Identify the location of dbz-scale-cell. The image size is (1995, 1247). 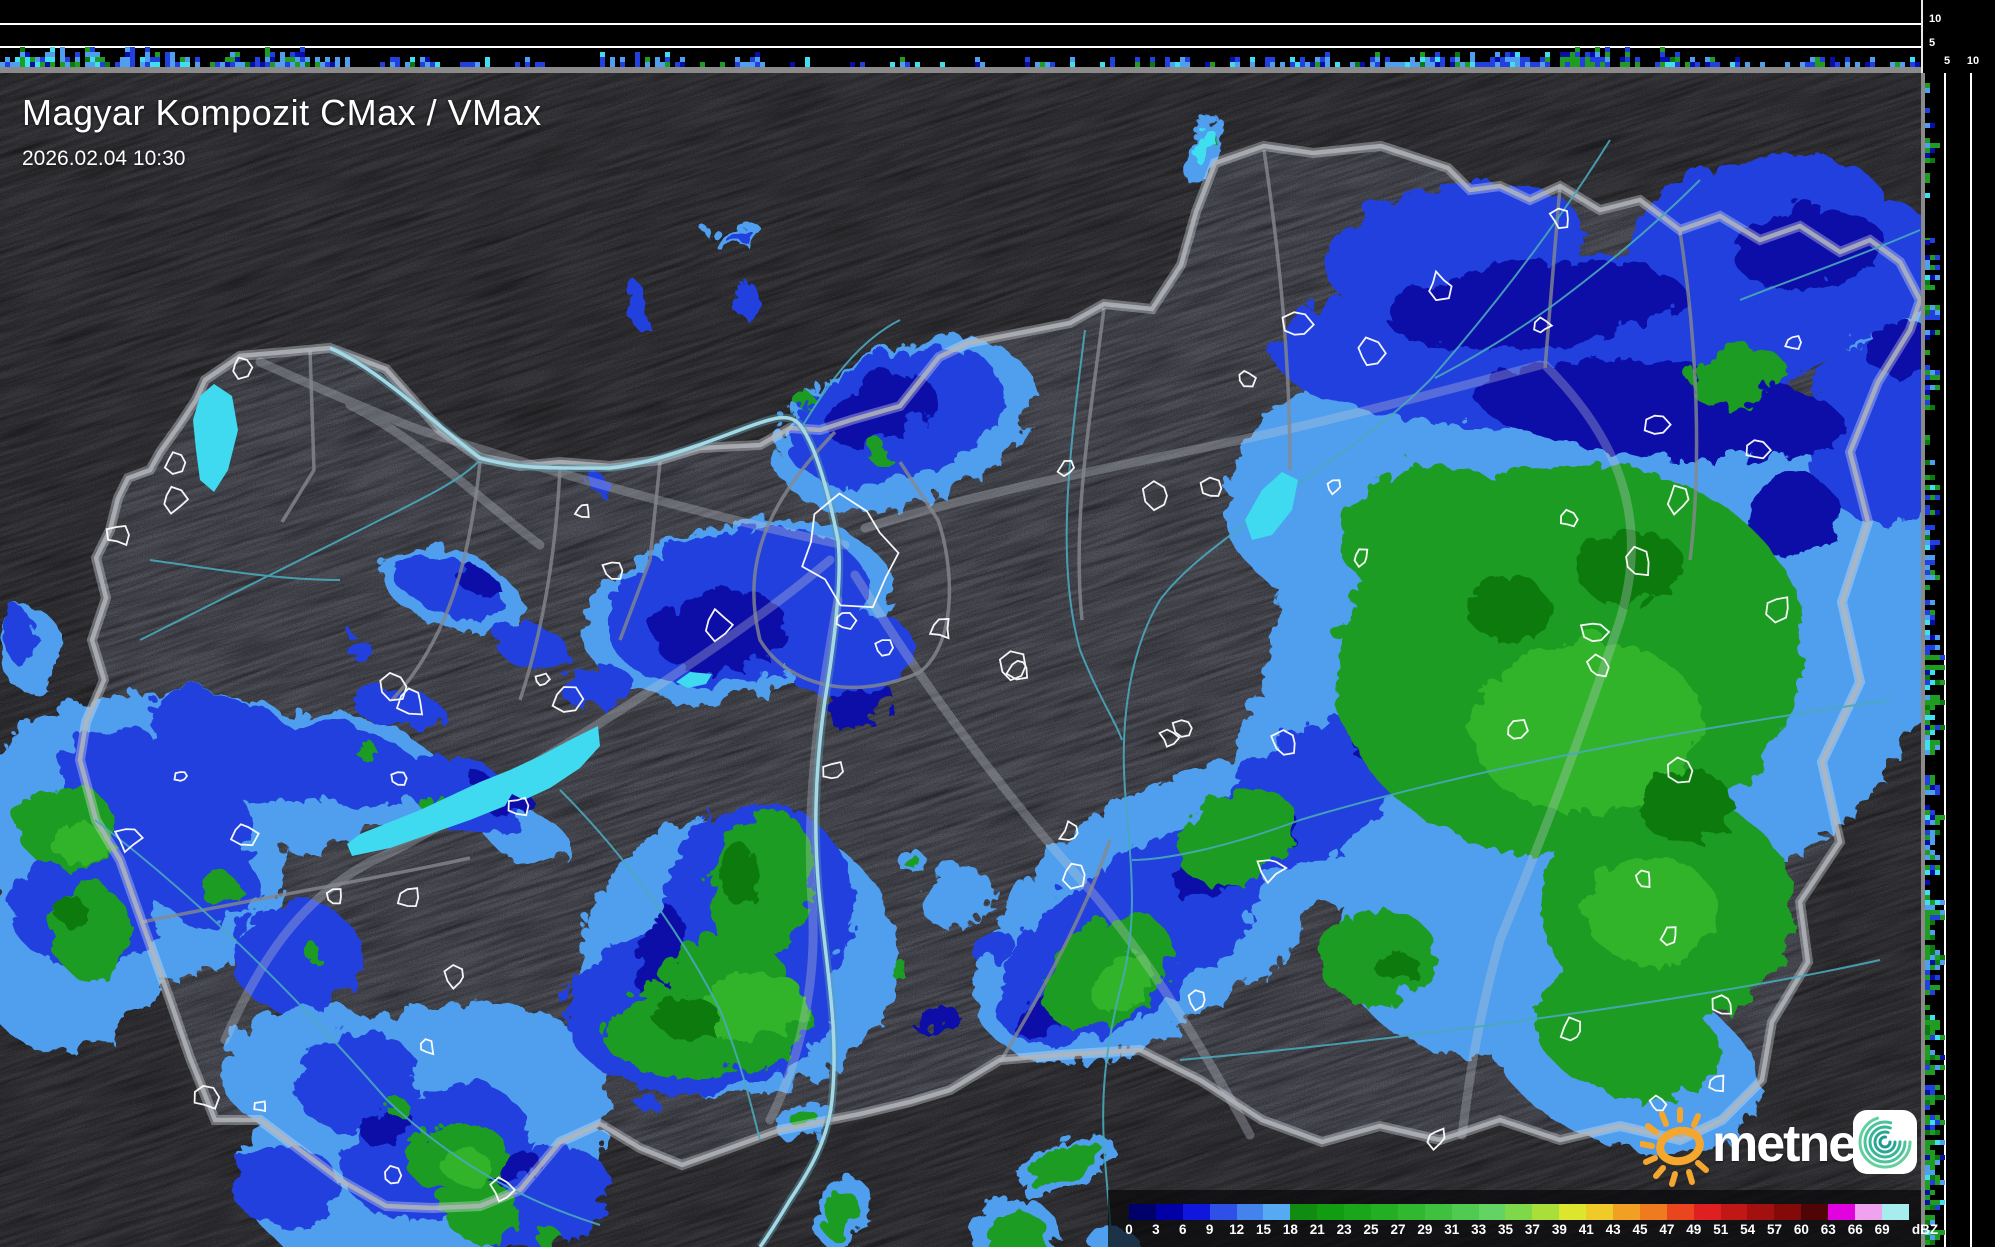
(1492, 1212).